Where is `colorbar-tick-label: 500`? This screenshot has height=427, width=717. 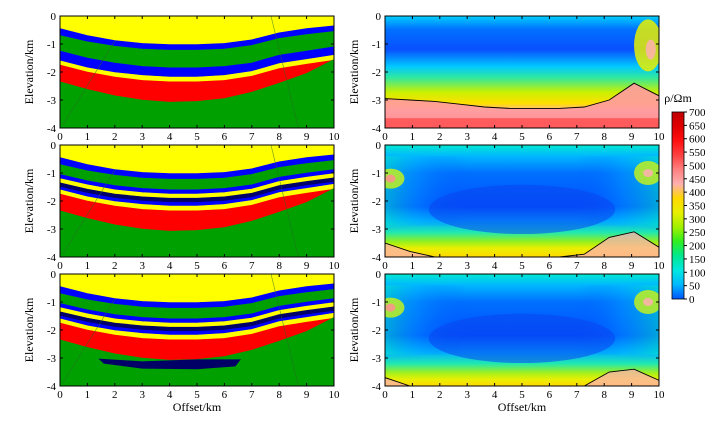 colorbar-tick-label: 500 is located at coordinates (697, 166).